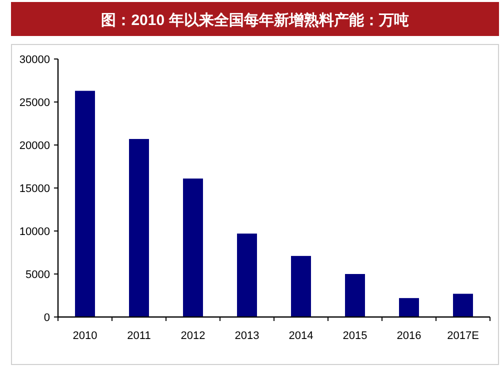 The width and height of the screenshot is (503, 378). Describe the element at coordinates (34, 103) in the screenshot. I see `y-tick-label: 25000` at that location.